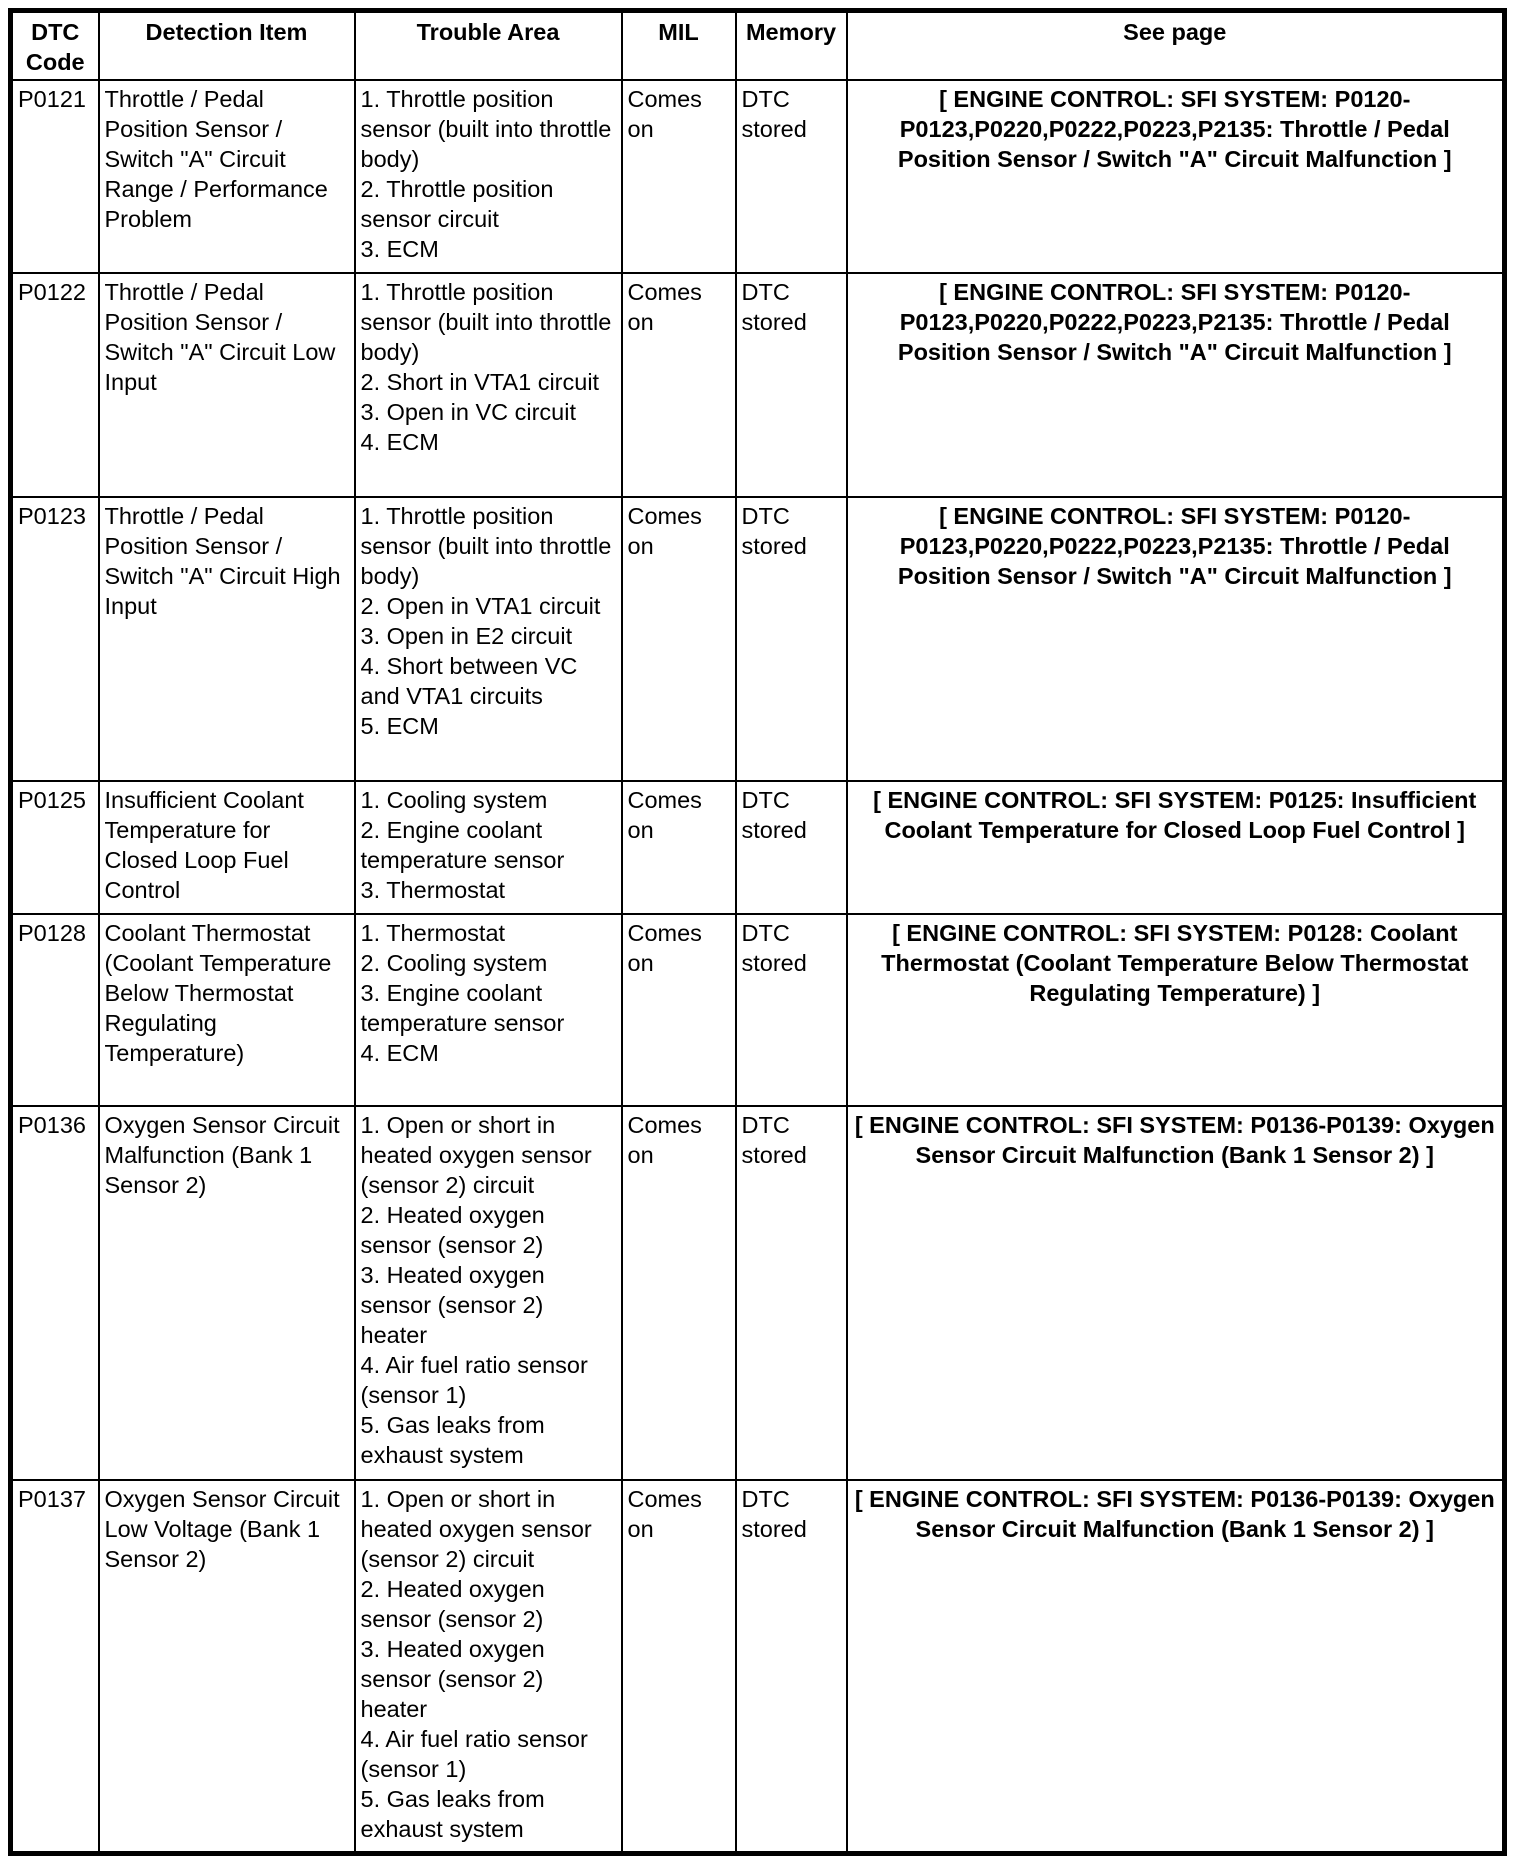 Image resolution: width=1520 pixels, height=1856 pixels. I want to click on dtc-code: P0121, so click(54, 176).